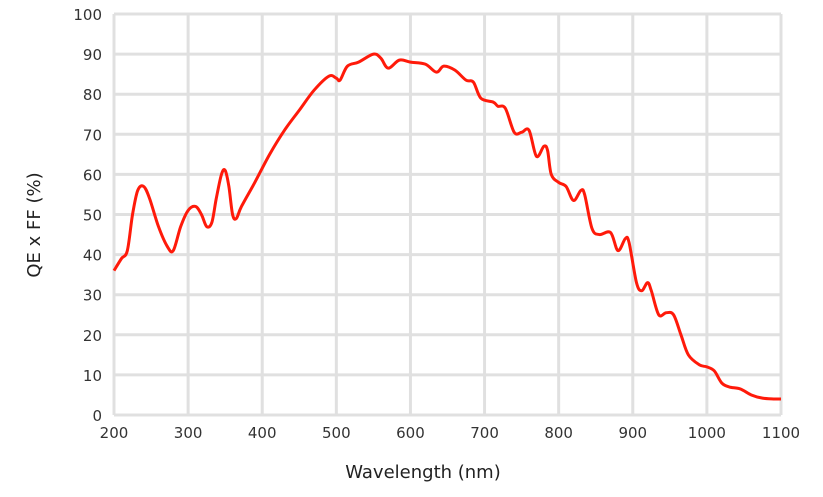 This screenshot has height=497, width=823. I want to click on x-tick-label: 1000, so click(707, 433).